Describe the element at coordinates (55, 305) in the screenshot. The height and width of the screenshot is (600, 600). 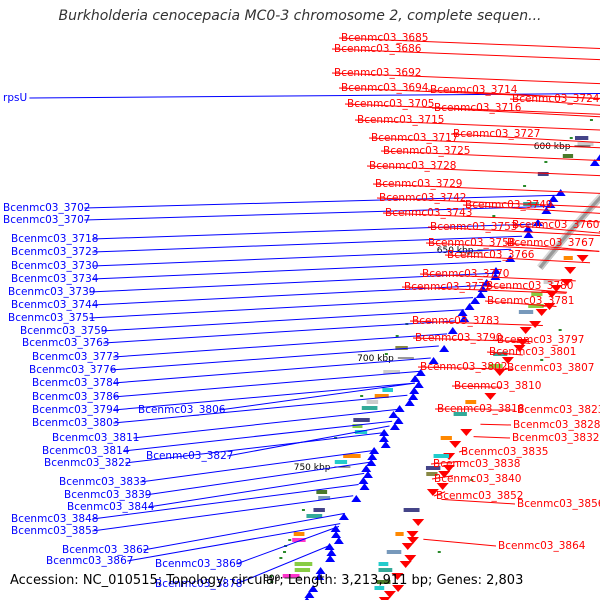
I see `left-gene-label: Bcenmc03_3744` at that location.